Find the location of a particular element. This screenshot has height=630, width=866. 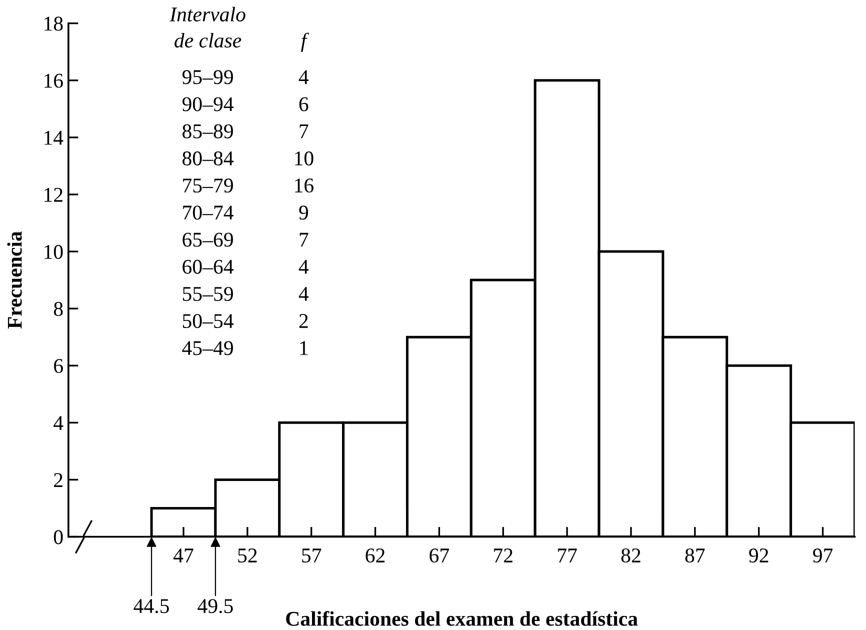

annotation: 6 is located at coordinates (303, 104).